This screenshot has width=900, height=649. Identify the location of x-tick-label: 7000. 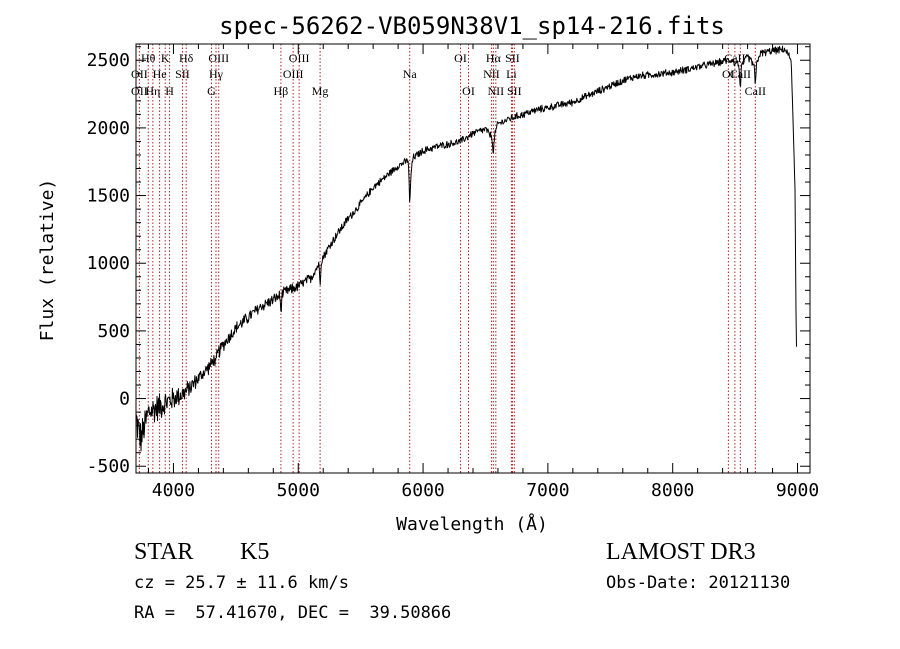
(547, 490).